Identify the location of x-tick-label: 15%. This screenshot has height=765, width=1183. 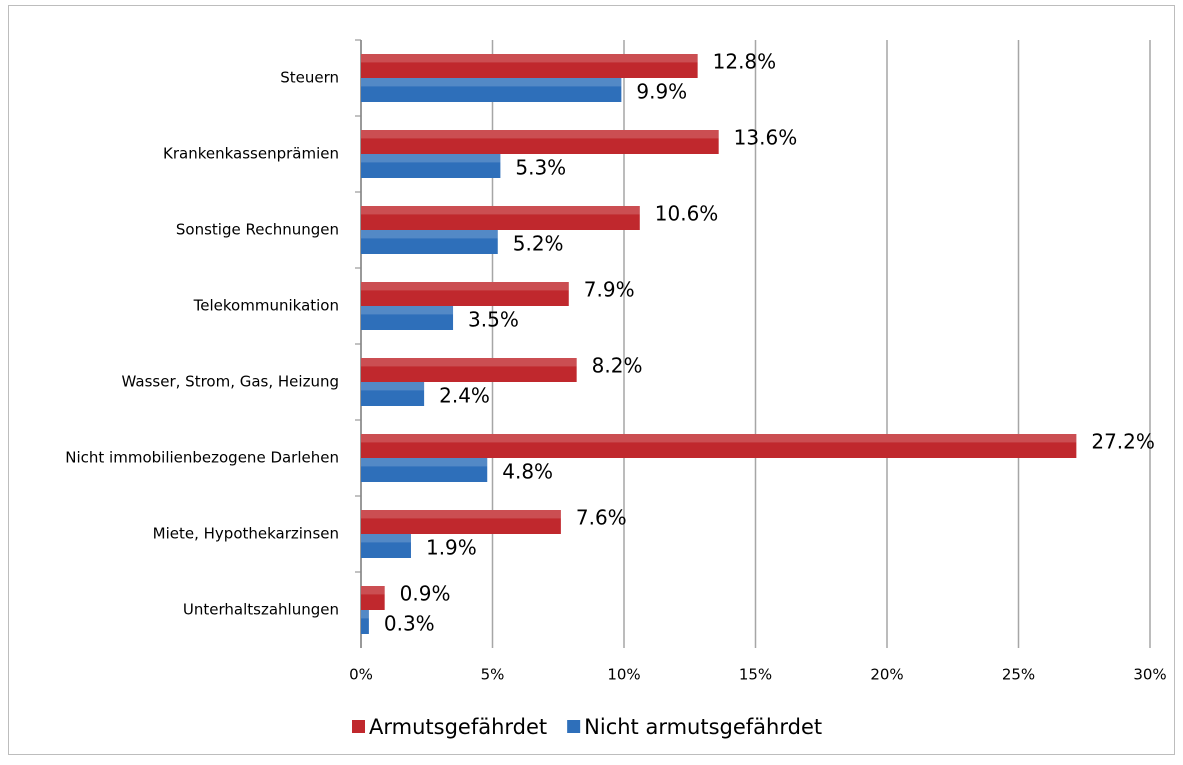
(755, 675).